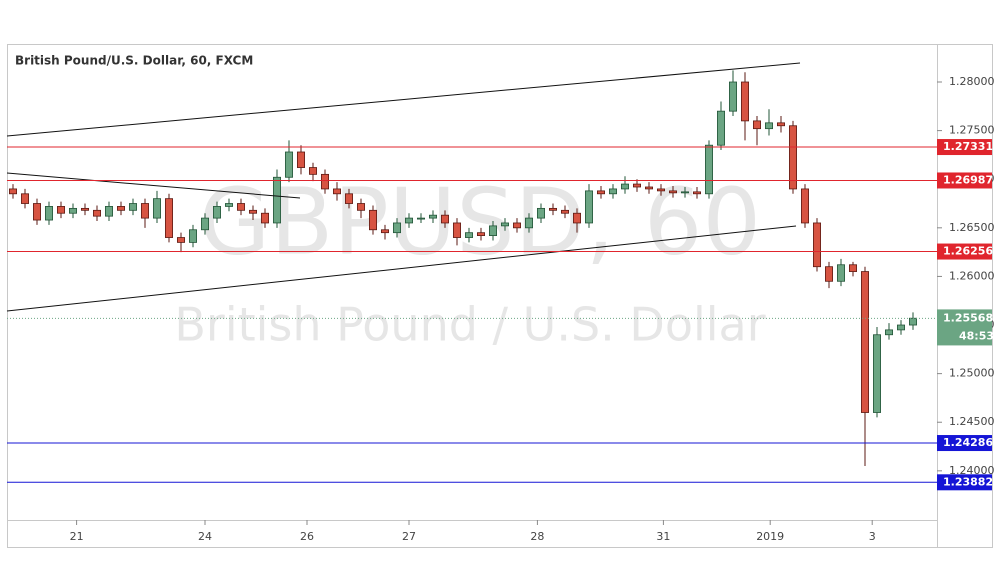 This screenshot has height=561, width=1002. Describe the element at coordinates (972, 130) in the screenshot. I see `y-tick-label: 1.27500` at that location.